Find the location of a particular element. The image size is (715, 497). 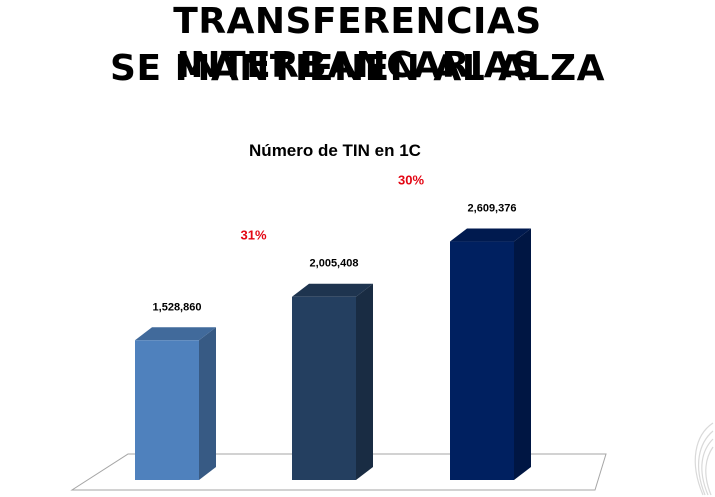

value-label-3: 2,609,376 is located at coordinates (492, 209).